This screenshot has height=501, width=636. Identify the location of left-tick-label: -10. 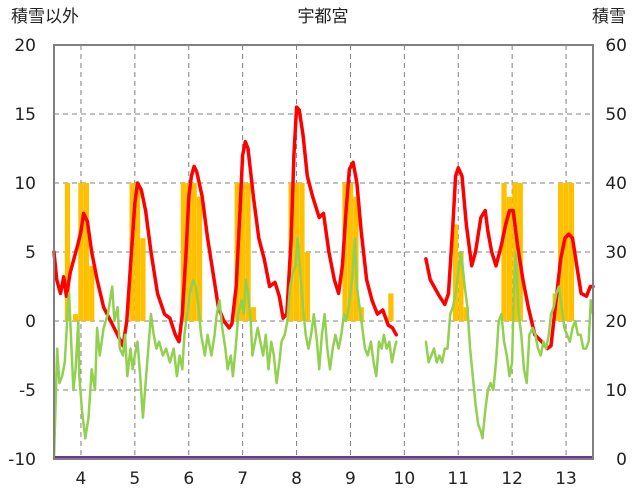
(22, 460).